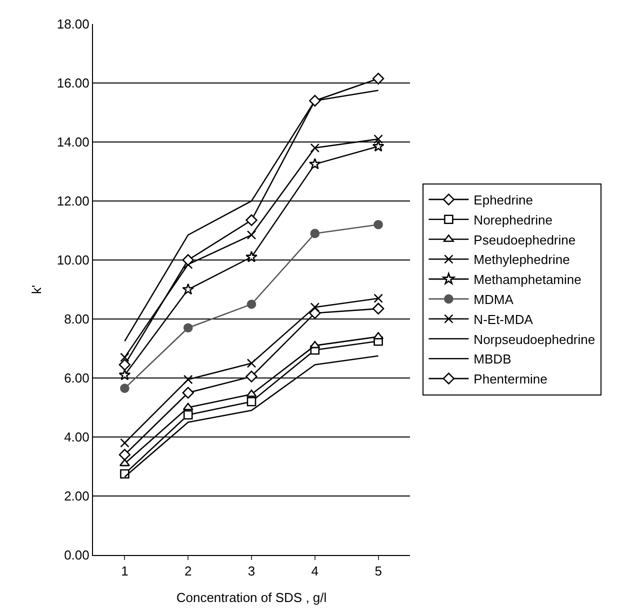  I want to click on x-tick-label: 3, so click(252, 571).